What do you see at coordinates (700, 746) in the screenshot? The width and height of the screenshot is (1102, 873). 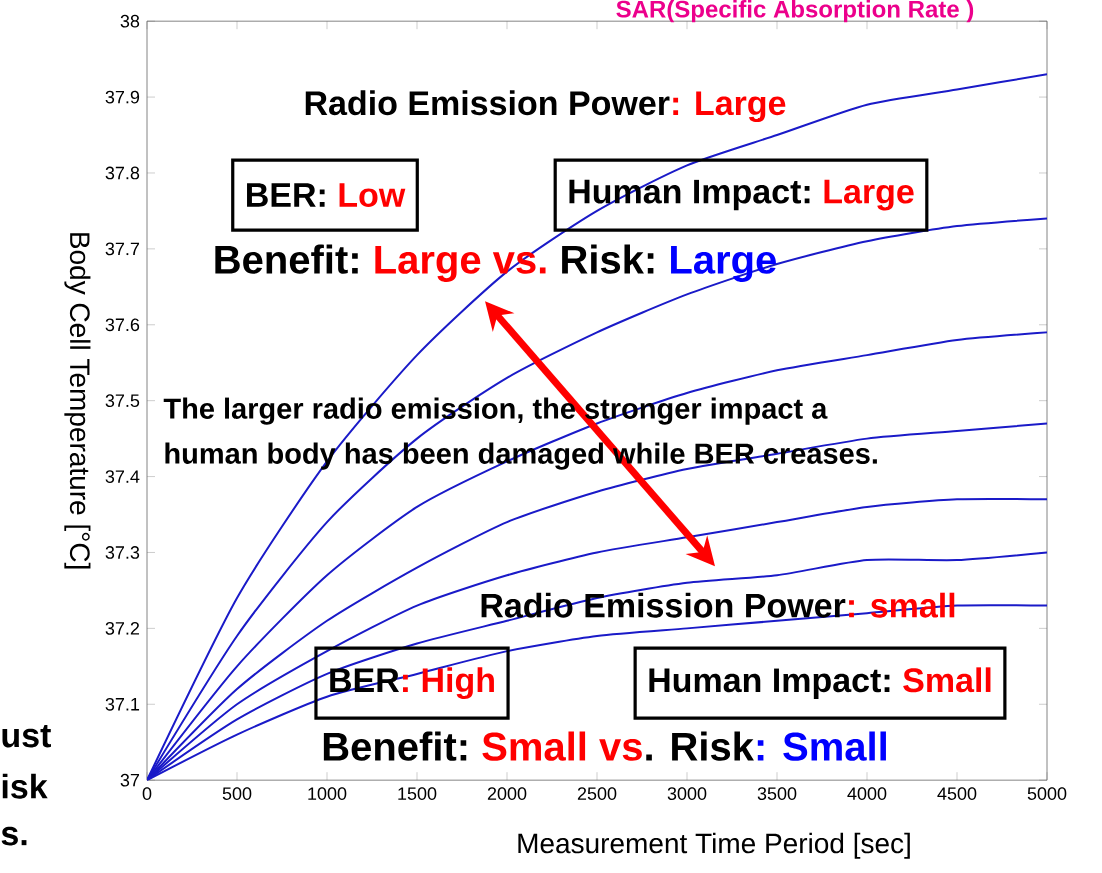 I see `annotation: . Risk` at bounding box center [700, 746].